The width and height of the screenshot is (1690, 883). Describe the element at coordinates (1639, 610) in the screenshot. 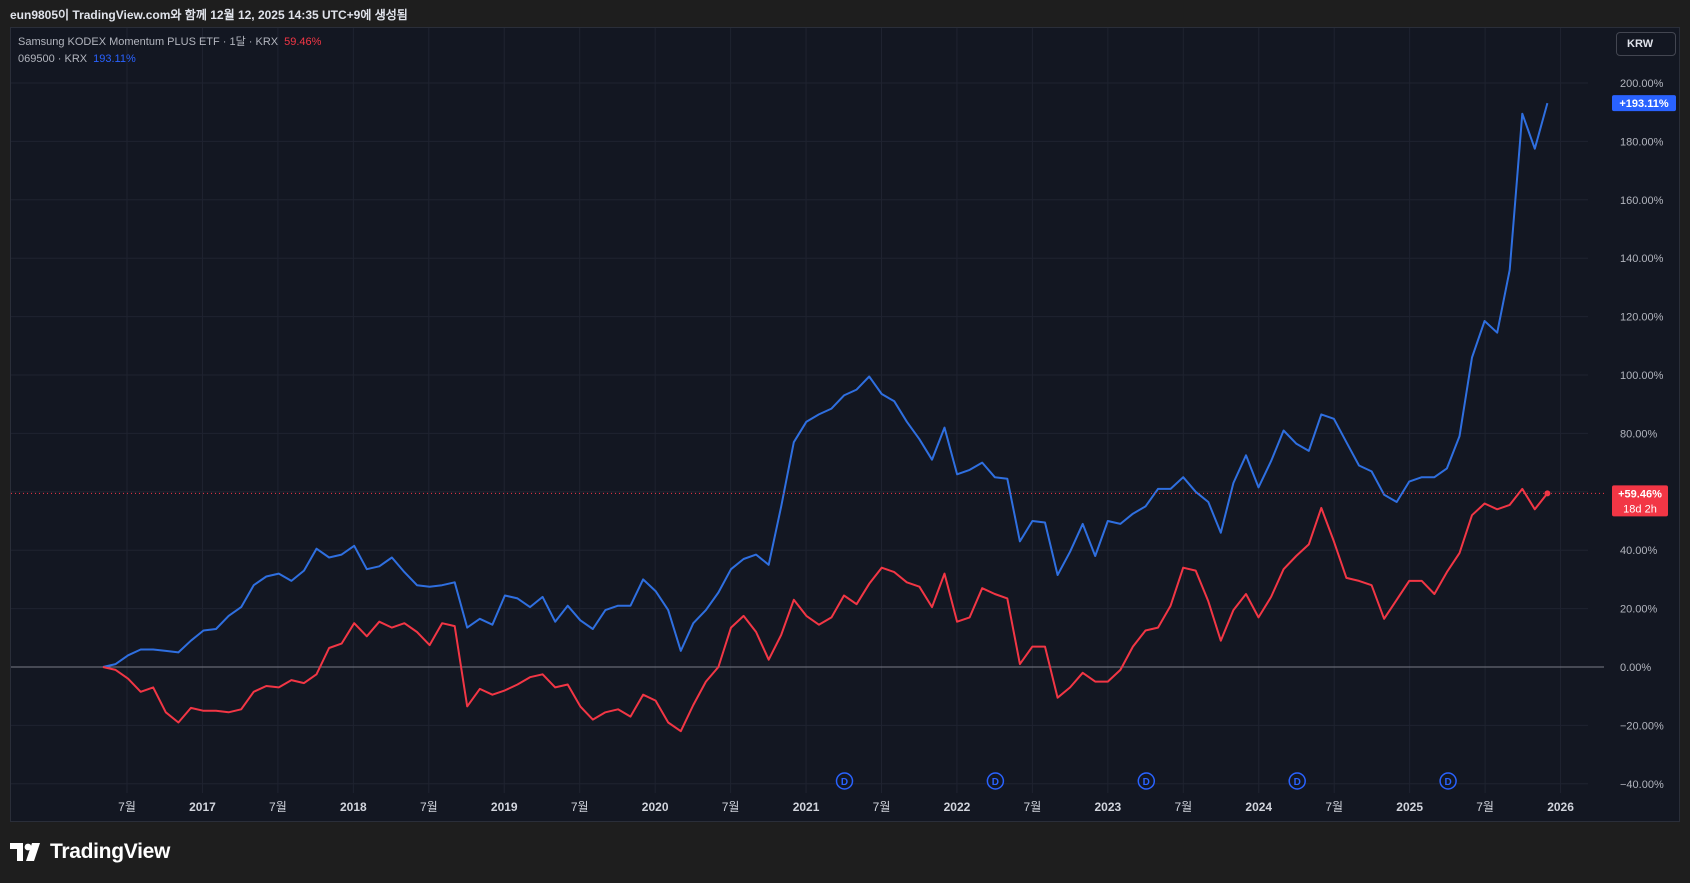

I see `y-tick-label: 20.00%` at that location.